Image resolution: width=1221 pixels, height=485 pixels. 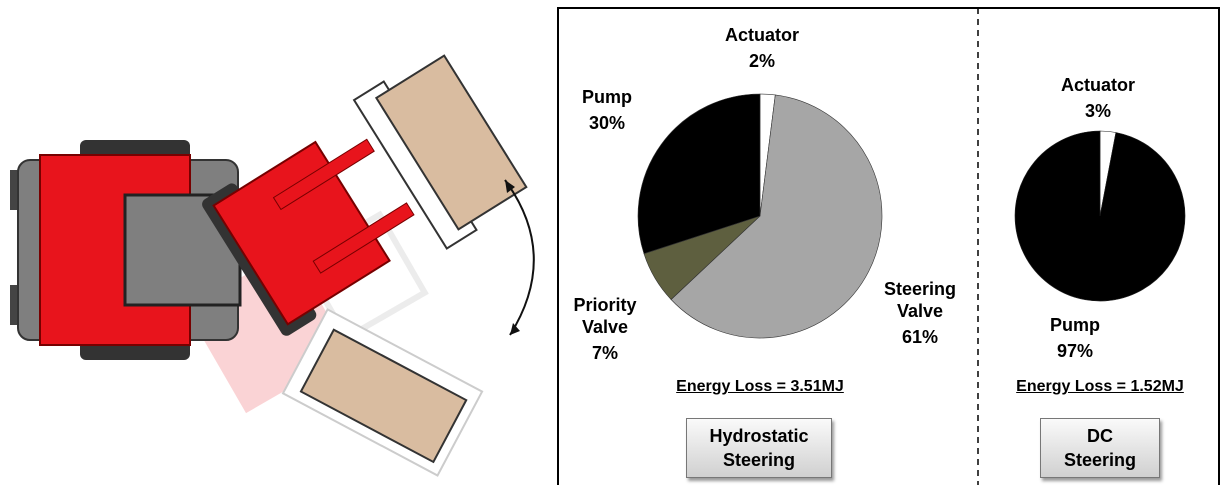 I want to click on slice-label: Steering Valve, so click(x=920, y=300).